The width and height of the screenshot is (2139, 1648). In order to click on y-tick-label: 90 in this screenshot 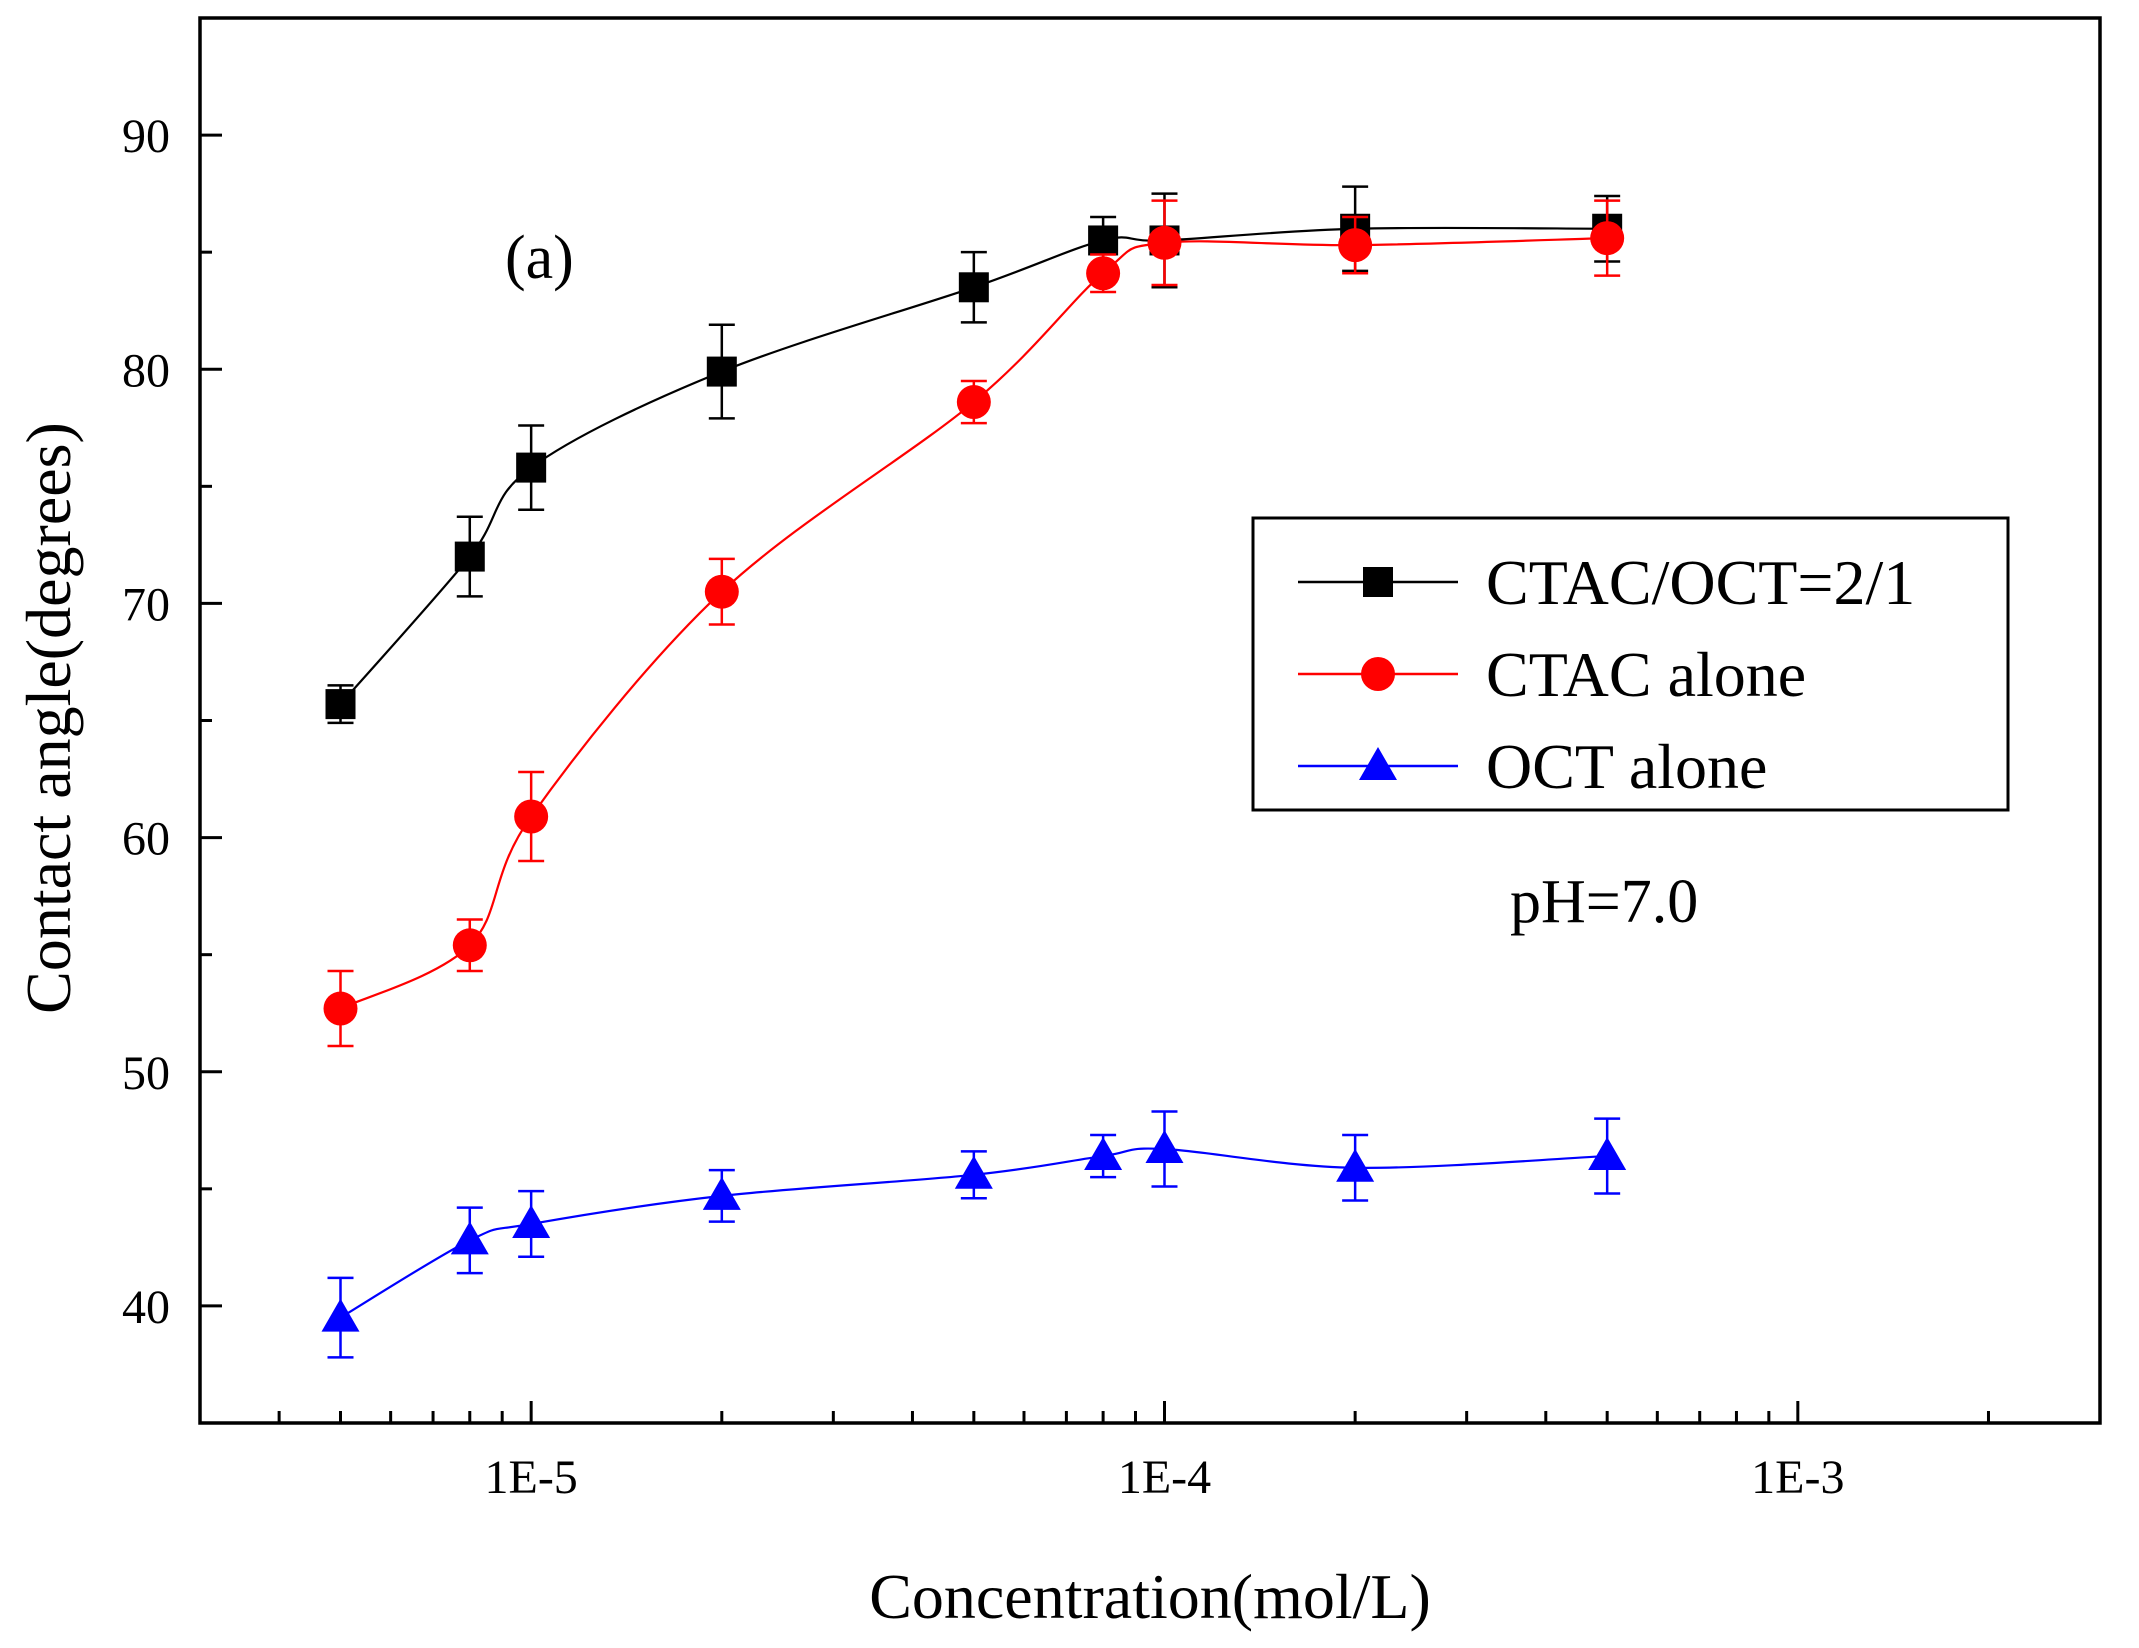, I will do `click(146, 136)`.